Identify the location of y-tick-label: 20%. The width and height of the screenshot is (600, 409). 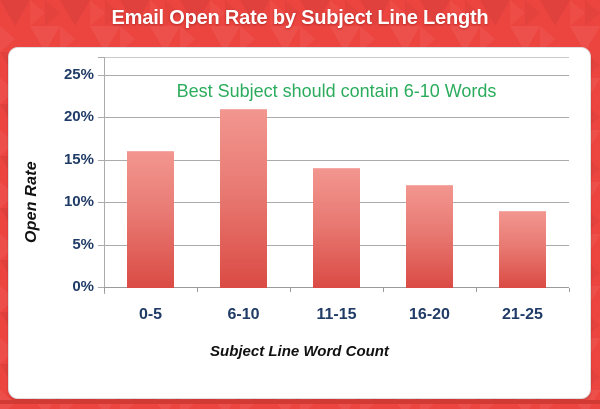
(78, 117).